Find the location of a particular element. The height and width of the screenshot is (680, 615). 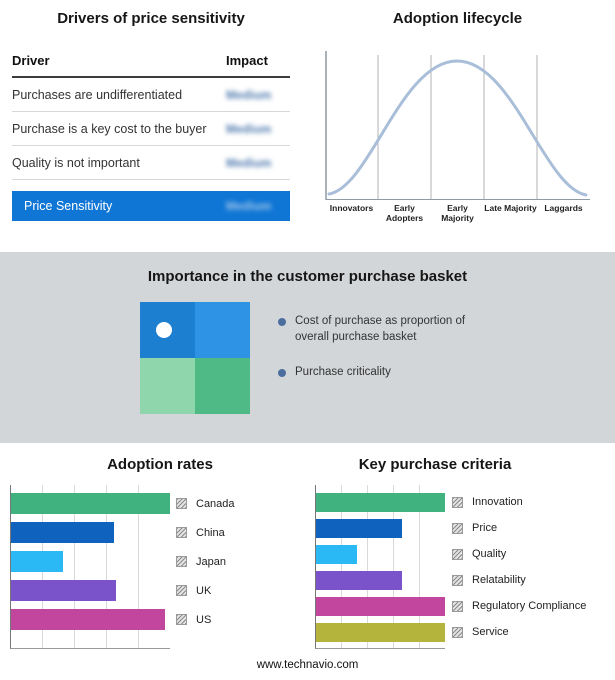

lifecycle-chart is located at coordinates (457, 125).